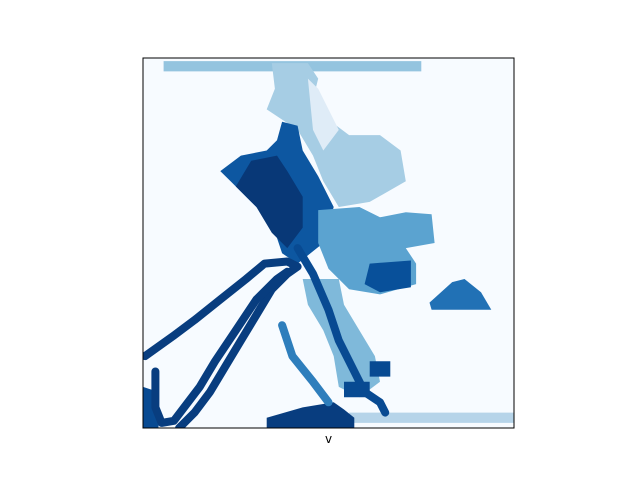 The image size is (640, 484). What do you see at coordinates (221, 347) in the screenshot?
I see `heatmap-contour-left-band-inner` at bounding box center [221, 347].